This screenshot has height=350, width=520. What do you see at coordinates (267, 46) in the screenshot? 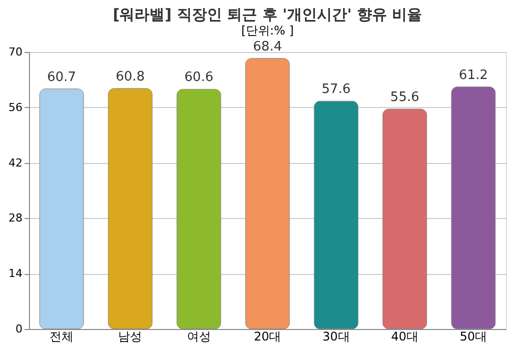
I see `data-label: 68.4` at bounding box center [267, 46].